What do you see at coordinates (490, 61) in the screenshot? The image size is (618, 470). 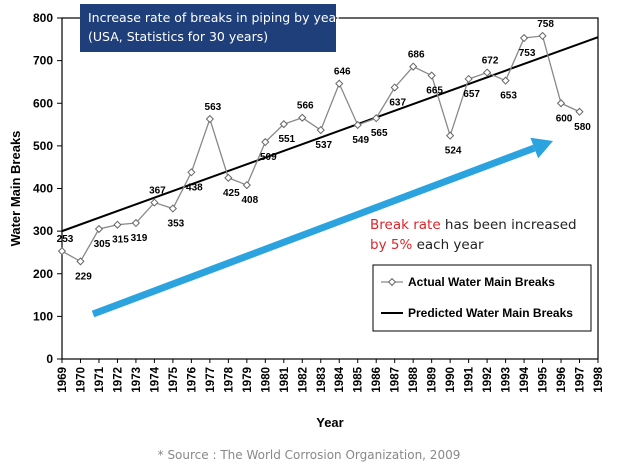 I see `data-label: 672` at bounding box center [490, 61].